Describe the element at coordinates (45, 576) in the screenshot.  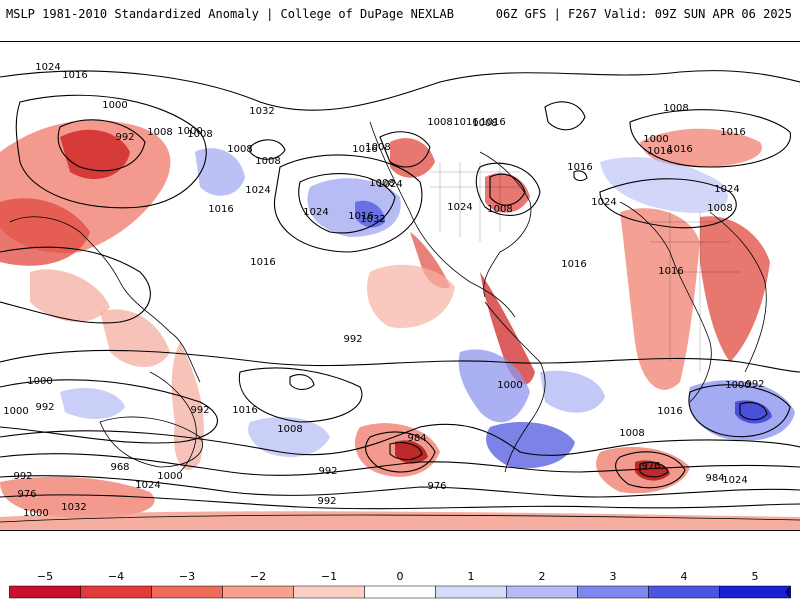
I see `colorbar-tick-label: −5` at that location.